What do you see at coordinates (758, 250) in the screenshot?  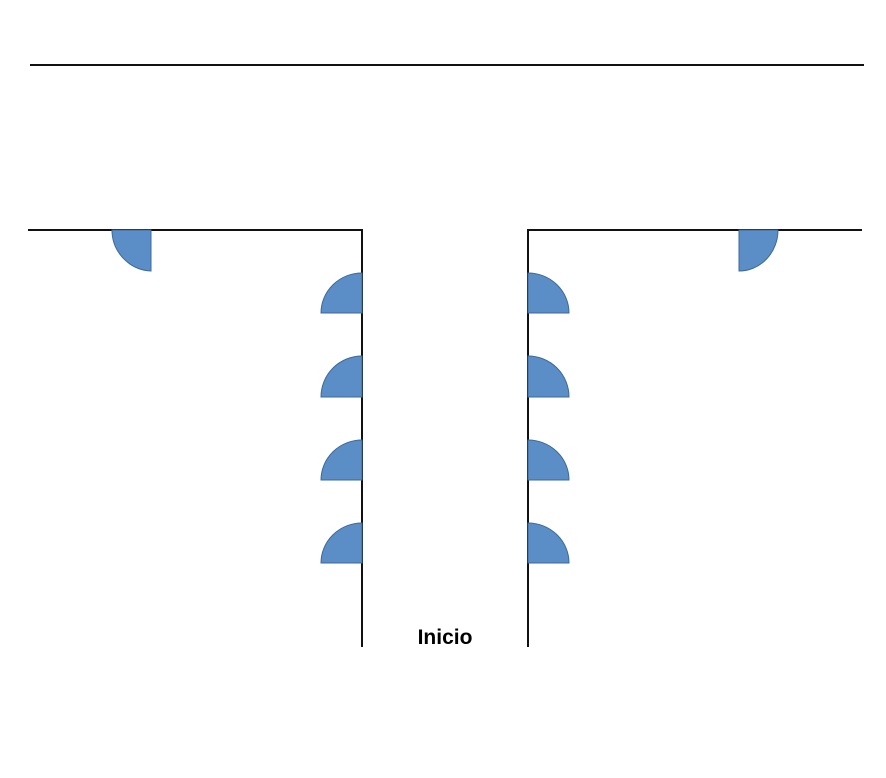 I see `door-top-right` at bounding box center [758, 250].